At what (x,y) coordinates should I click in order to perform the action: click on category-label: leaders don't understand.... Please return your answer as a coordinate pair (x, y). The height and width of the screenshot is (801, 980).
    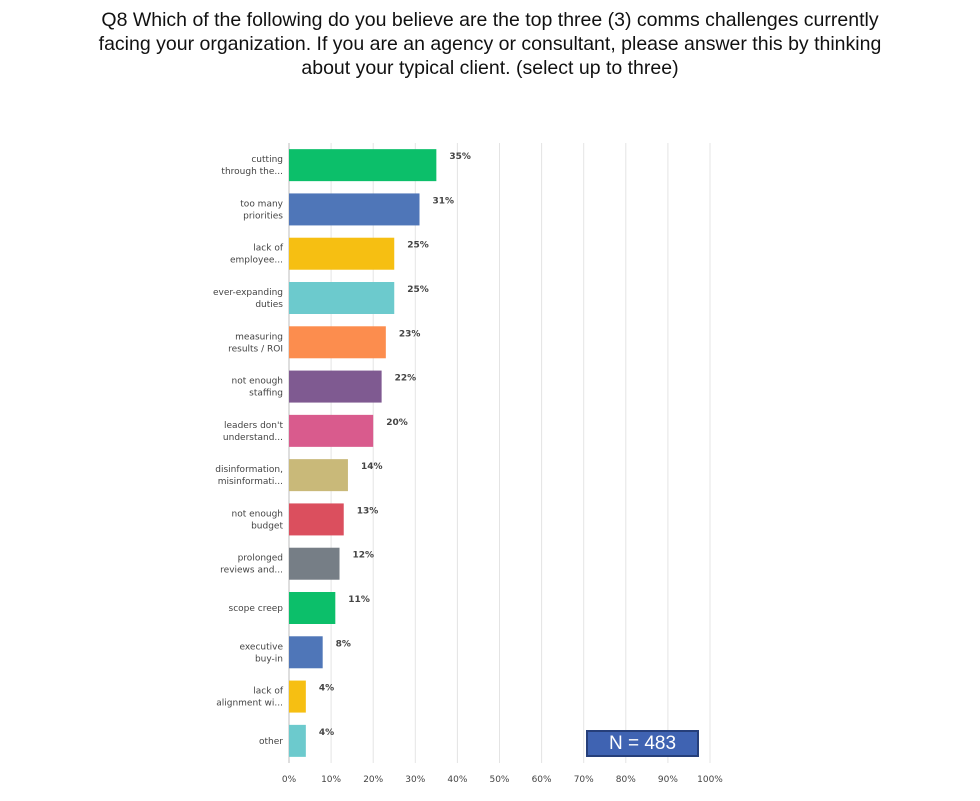
    Looking at the image, I should click on (253, 432).